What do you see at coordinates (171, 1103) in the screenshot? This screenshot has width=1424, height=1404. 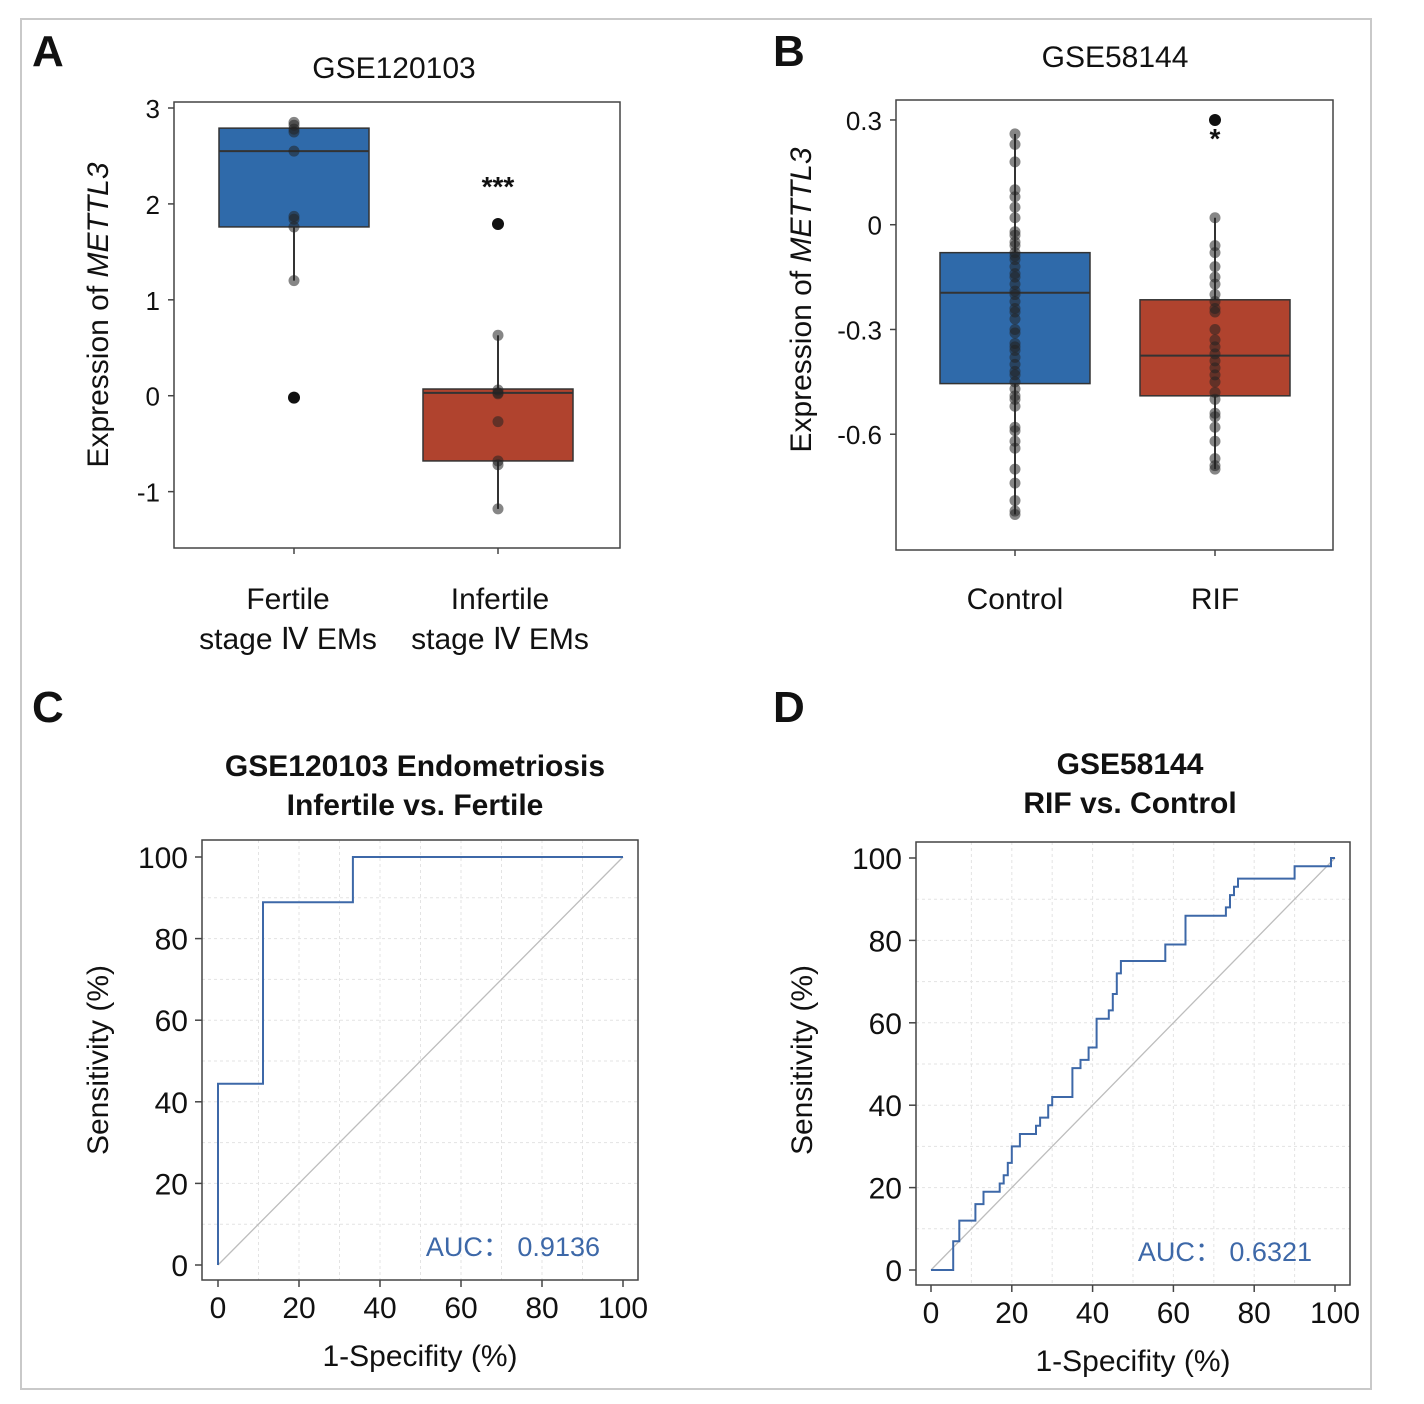 I see `y-tick-label: 40` at bounding box center [171, 1103].